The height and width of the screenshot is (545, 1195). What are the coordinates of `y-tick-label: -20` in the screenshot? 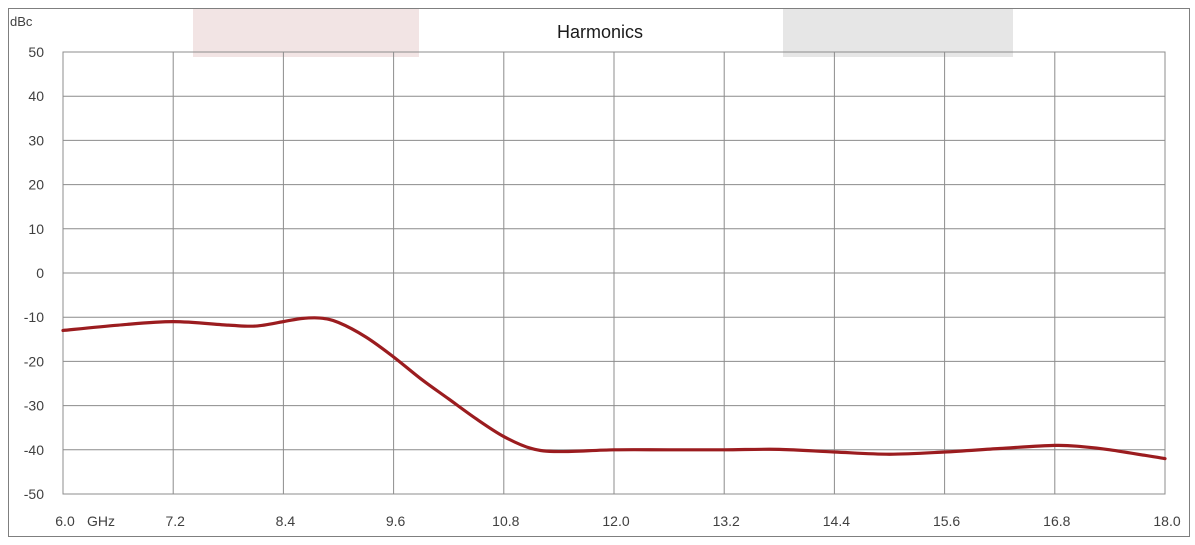 It's located at (34, 361).